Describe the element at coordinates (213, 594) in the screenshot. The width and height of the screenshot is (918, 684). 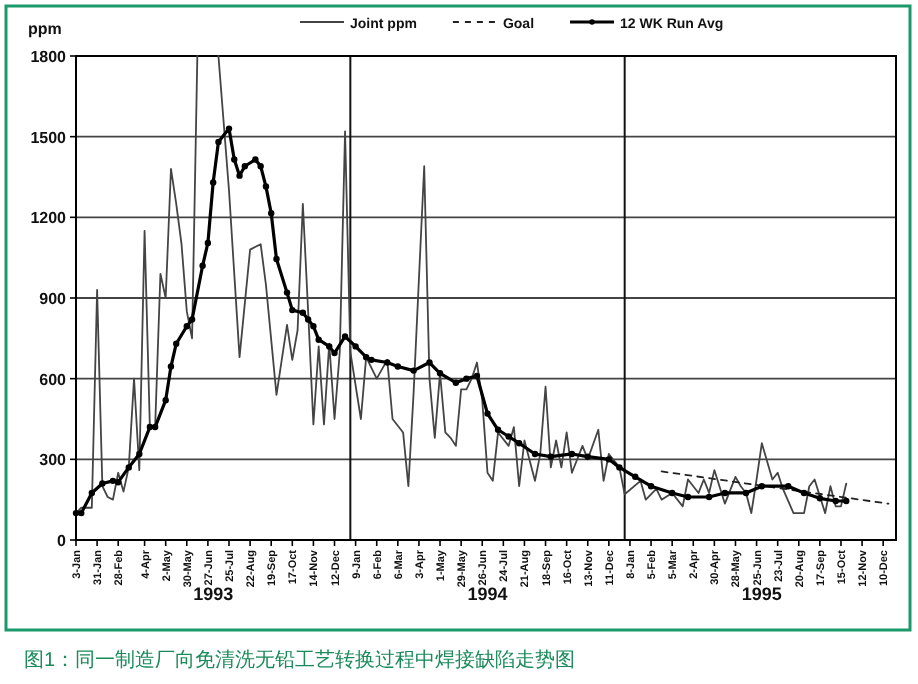
I see `x2-tick-label: 1993` at that location.